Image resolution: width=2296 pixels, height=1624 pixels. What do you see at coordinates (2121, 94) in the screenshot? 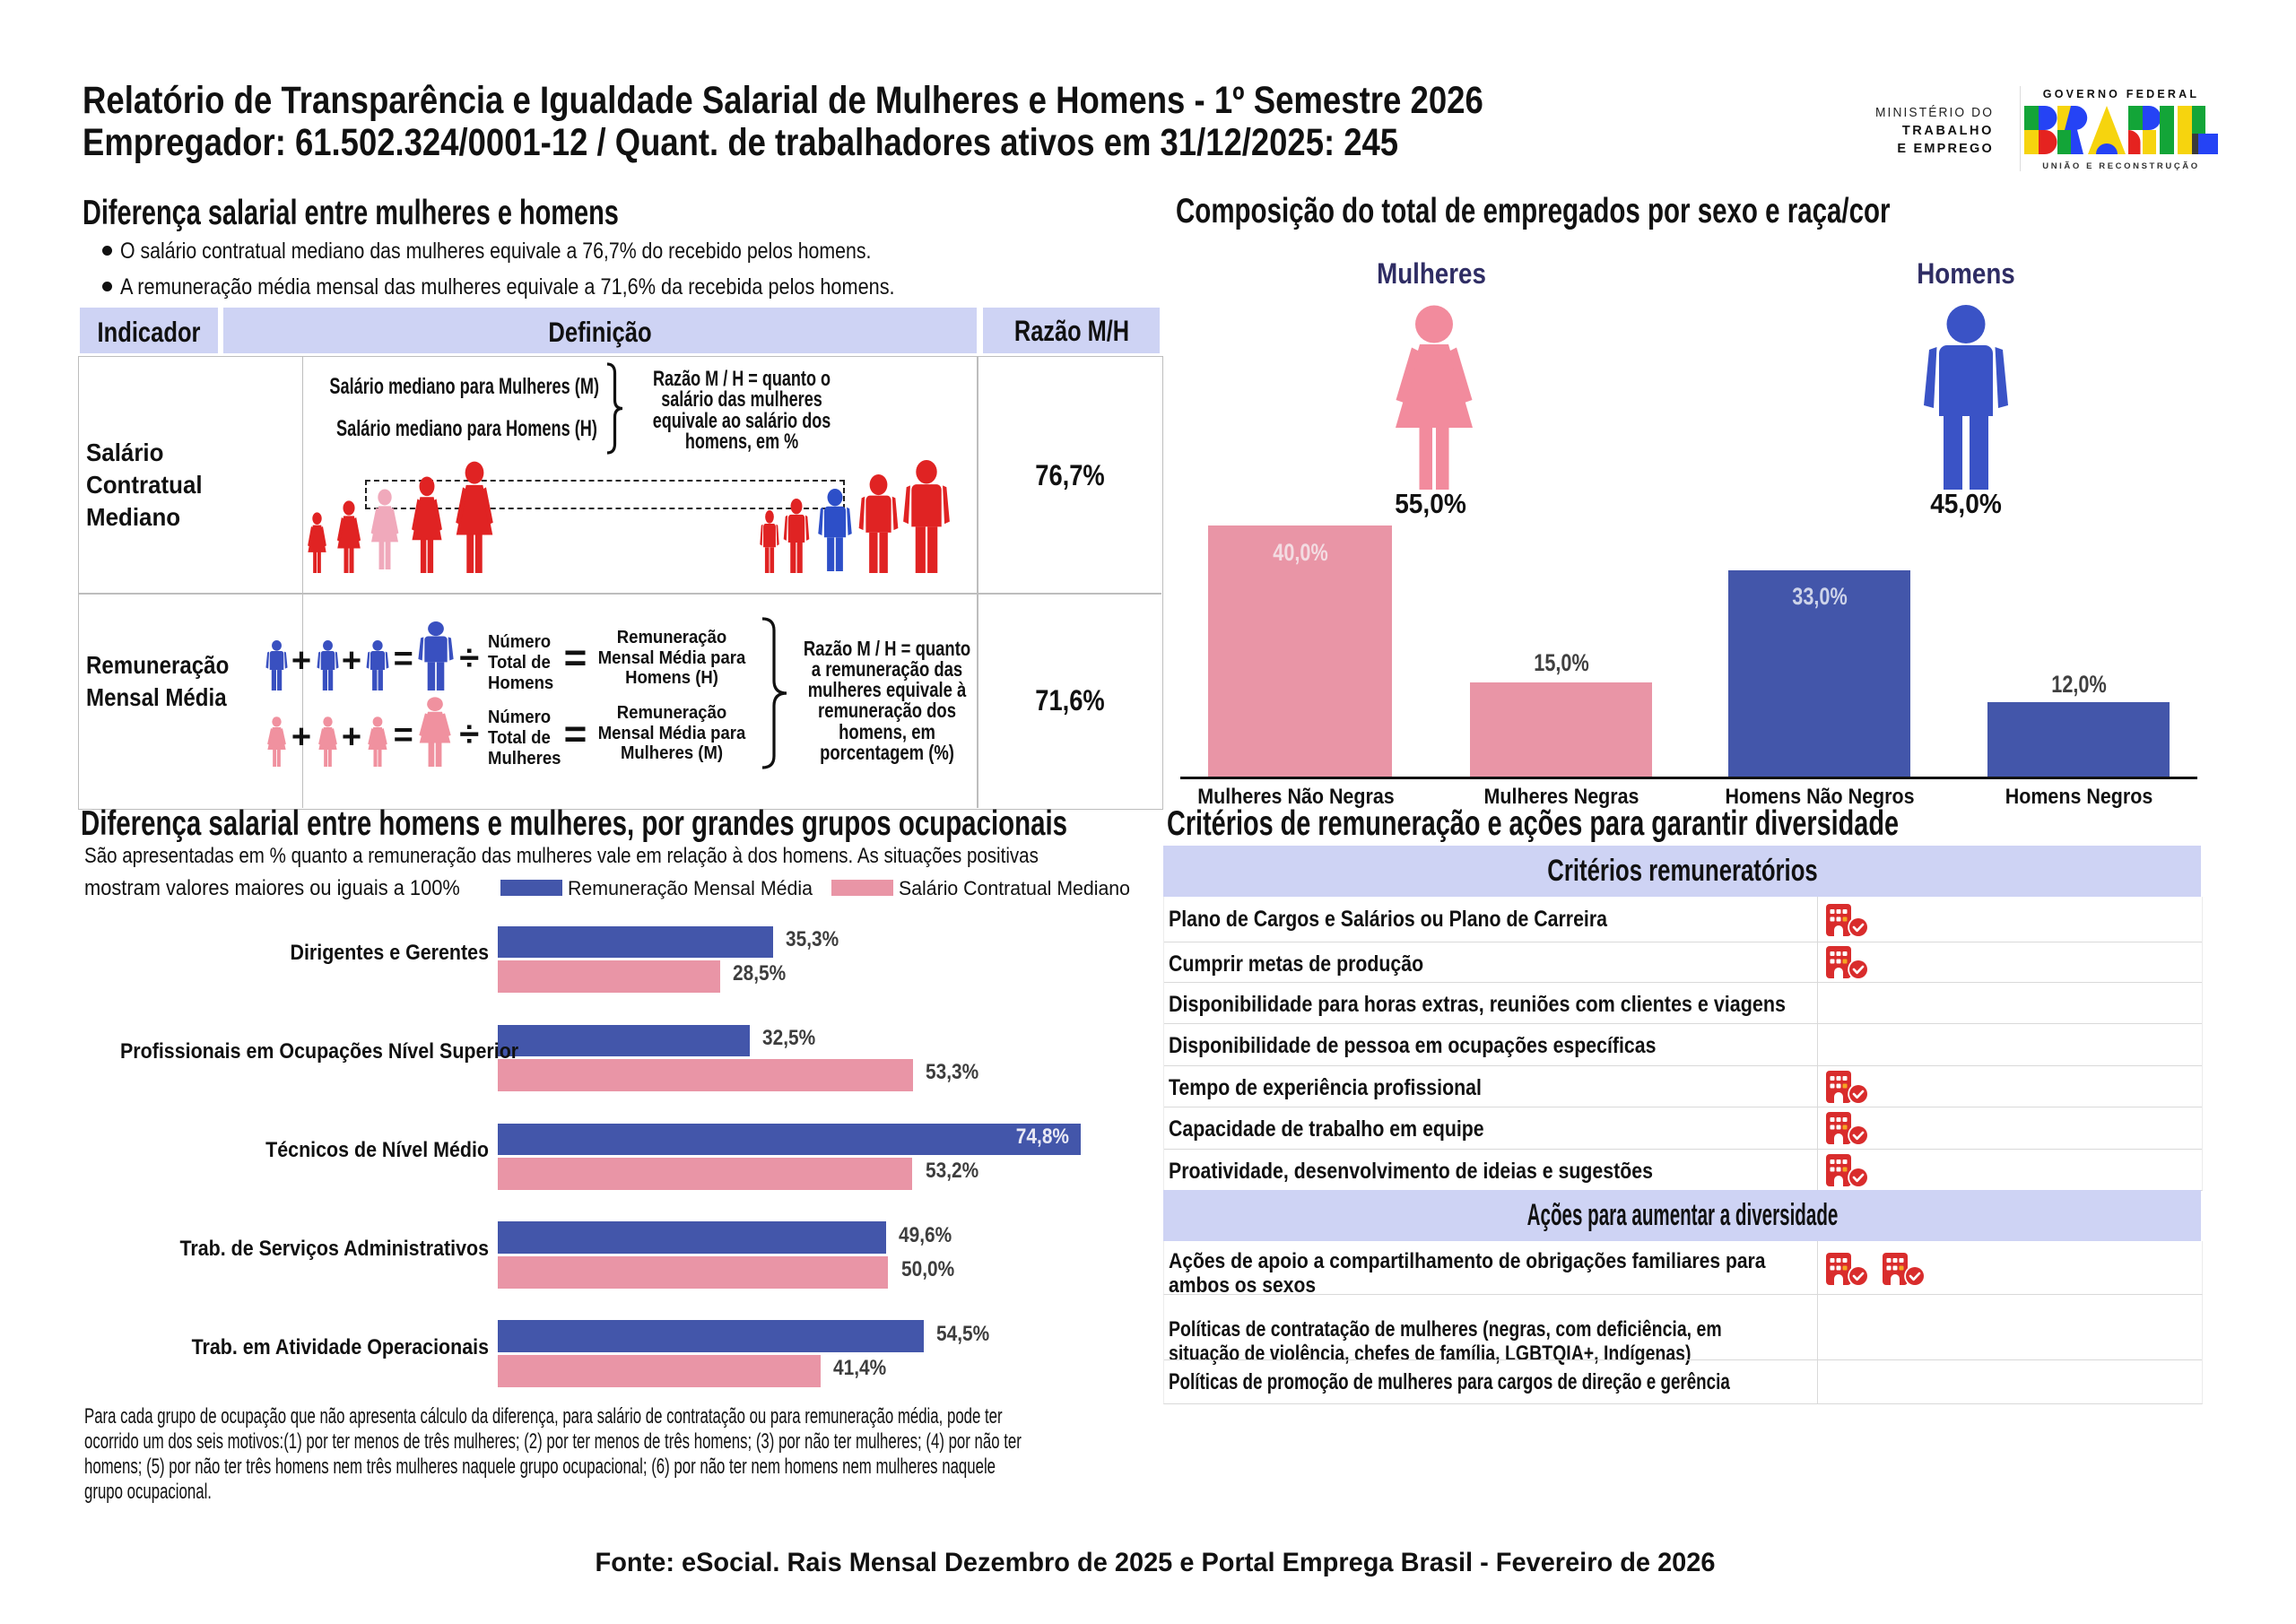
I see `svg-text: GOVERNO FEDERAL` at bounding box center [2121, 94].